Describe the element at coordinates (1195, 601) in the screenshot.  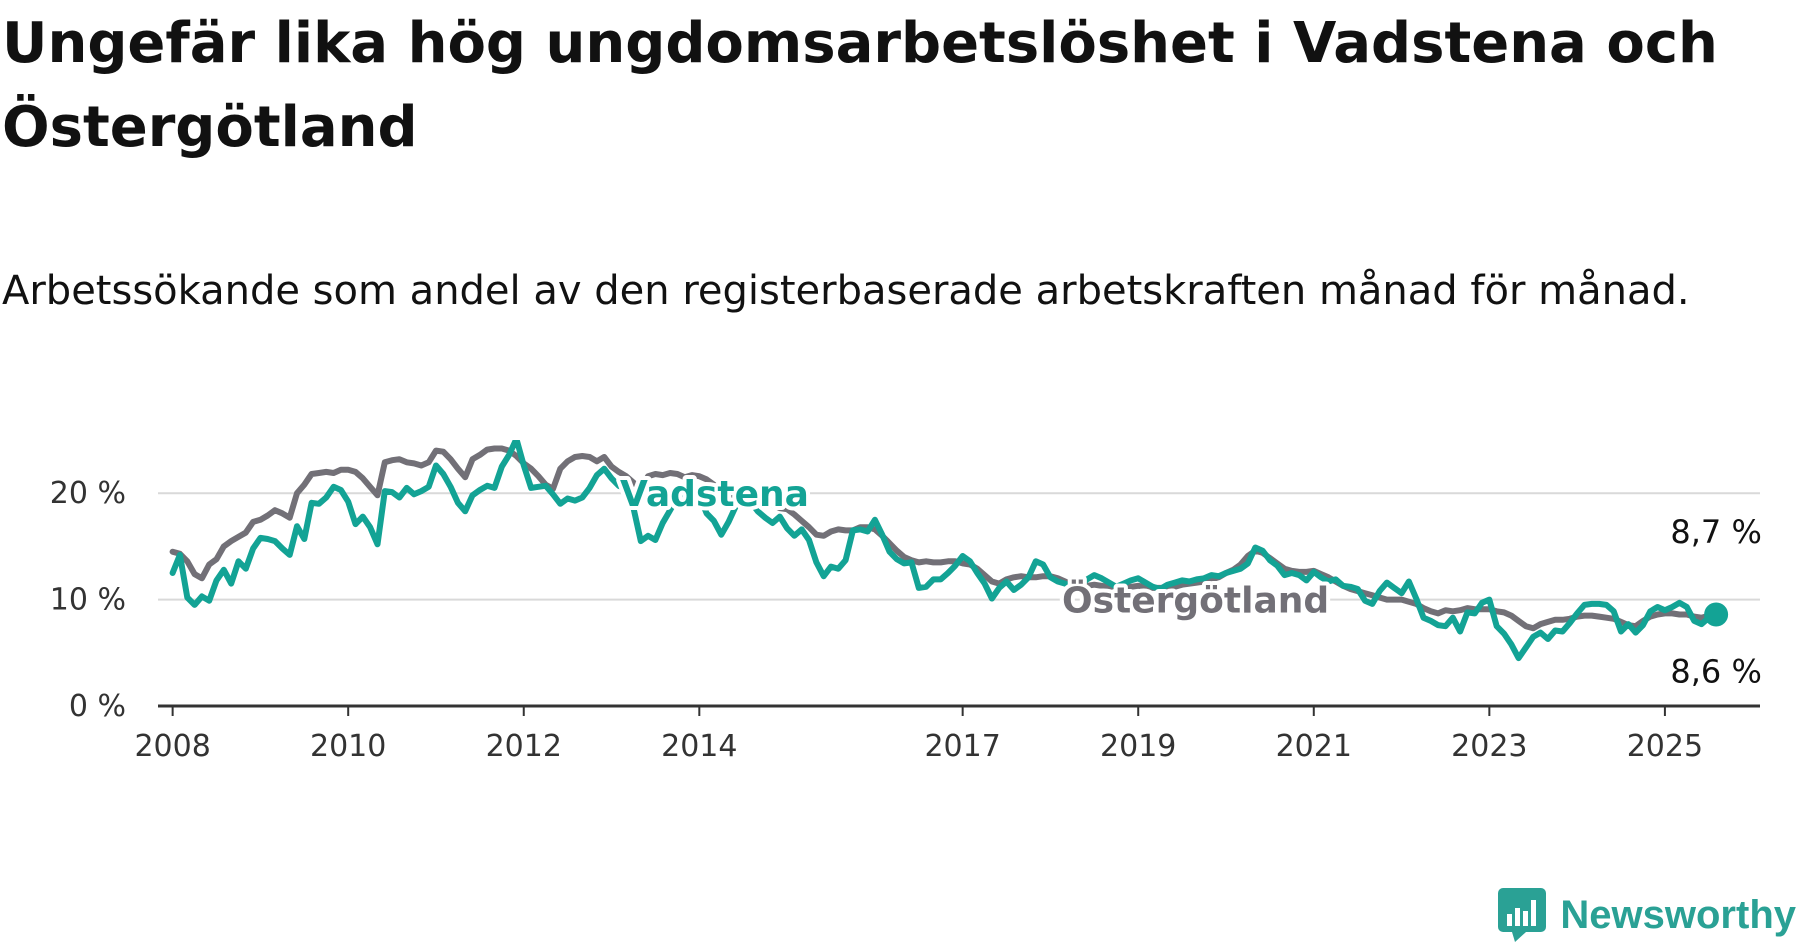
I see `series-label-ostergotland: Östergötland` at that location.